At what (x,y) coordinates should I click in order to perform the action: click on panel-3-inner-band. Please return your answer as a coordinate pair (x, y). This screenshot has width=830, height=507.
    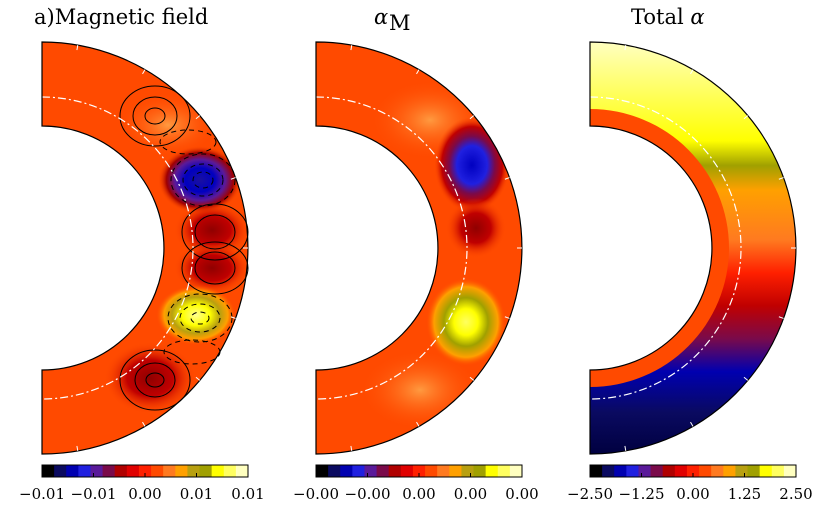
    Looking at the image, I should click on (659, 248).